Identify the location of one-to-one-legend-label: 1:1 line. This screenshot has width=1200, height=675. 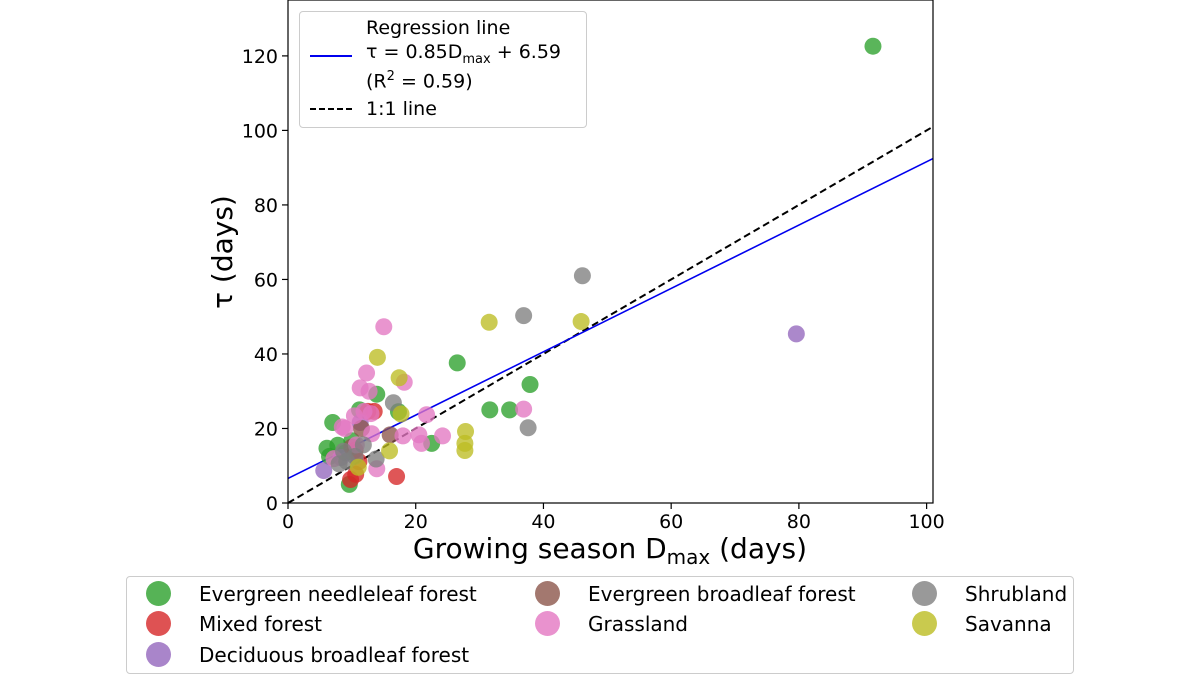
(401, 109).